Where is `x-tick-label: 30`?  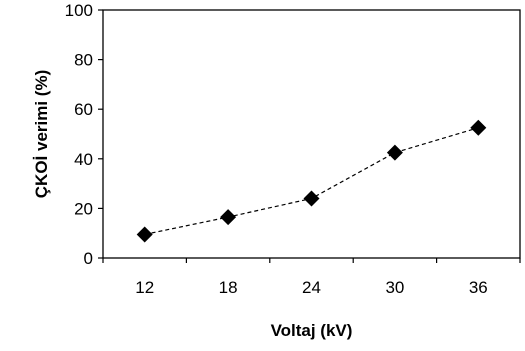
x-tick-label: 30 is located at coordinates (394, 287).